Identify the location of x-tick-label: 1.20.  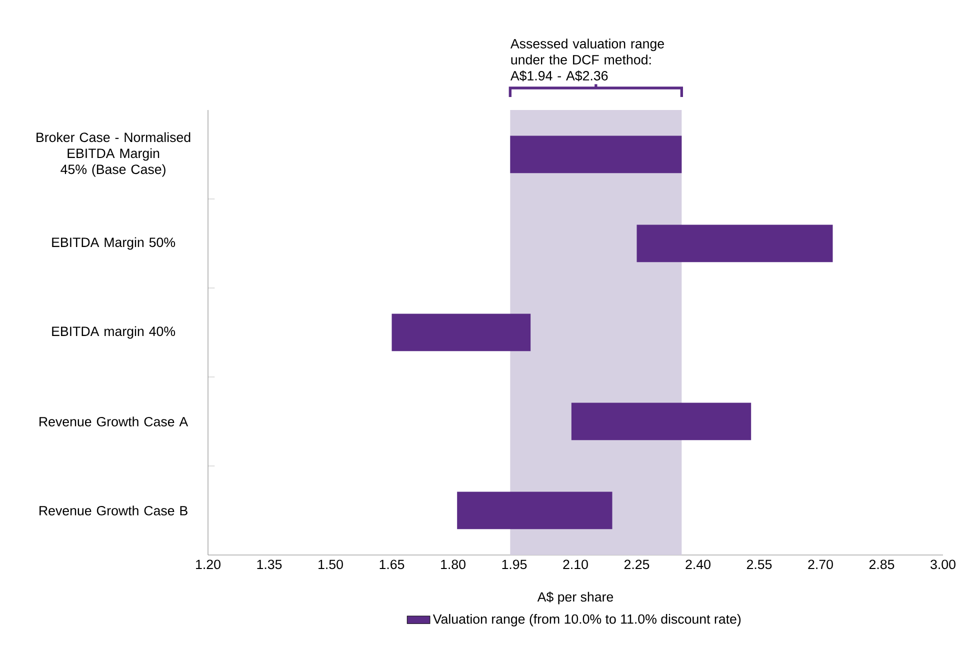
(208, 565).